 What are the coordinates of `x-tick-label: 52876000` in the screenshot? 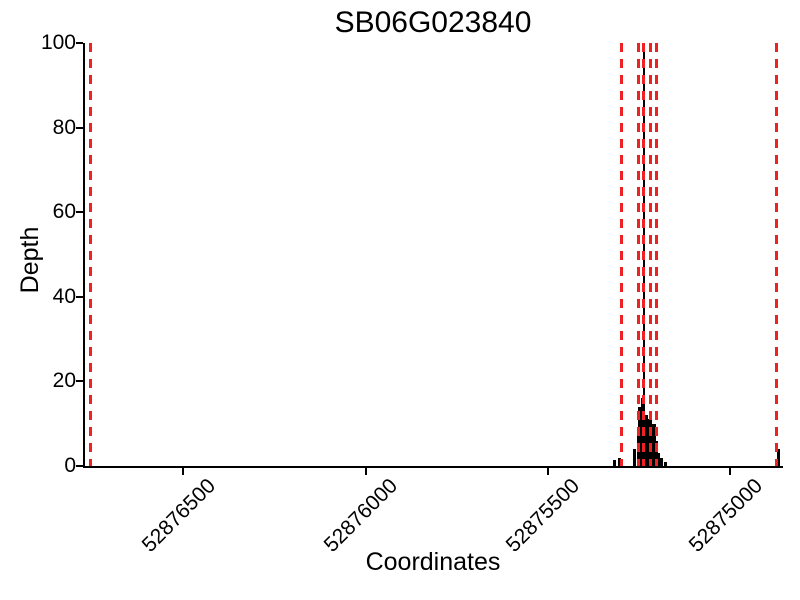 It's located at (361, 515).